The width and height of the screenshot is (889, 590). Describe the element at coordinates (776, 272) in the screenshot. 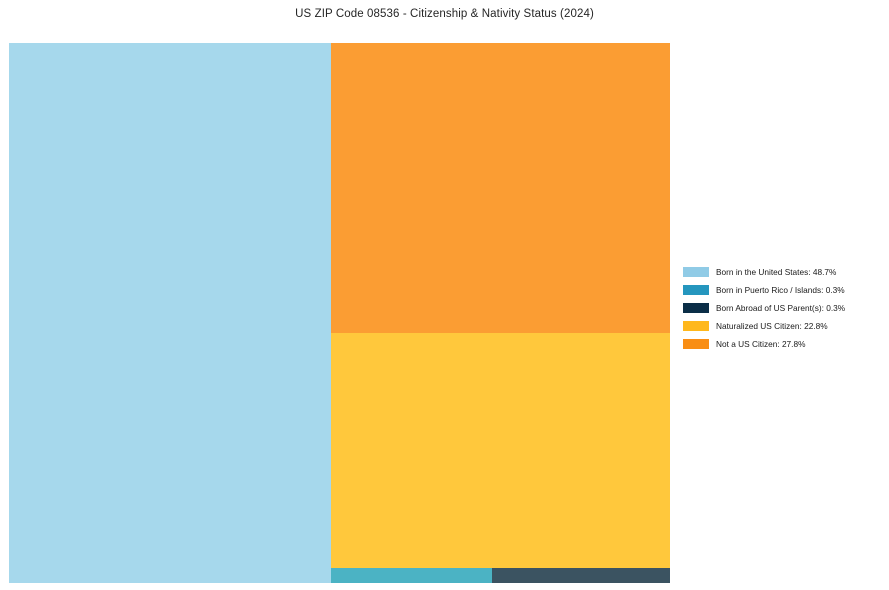

I see `legend-label: Born in the United States: 48.7%` at that location.